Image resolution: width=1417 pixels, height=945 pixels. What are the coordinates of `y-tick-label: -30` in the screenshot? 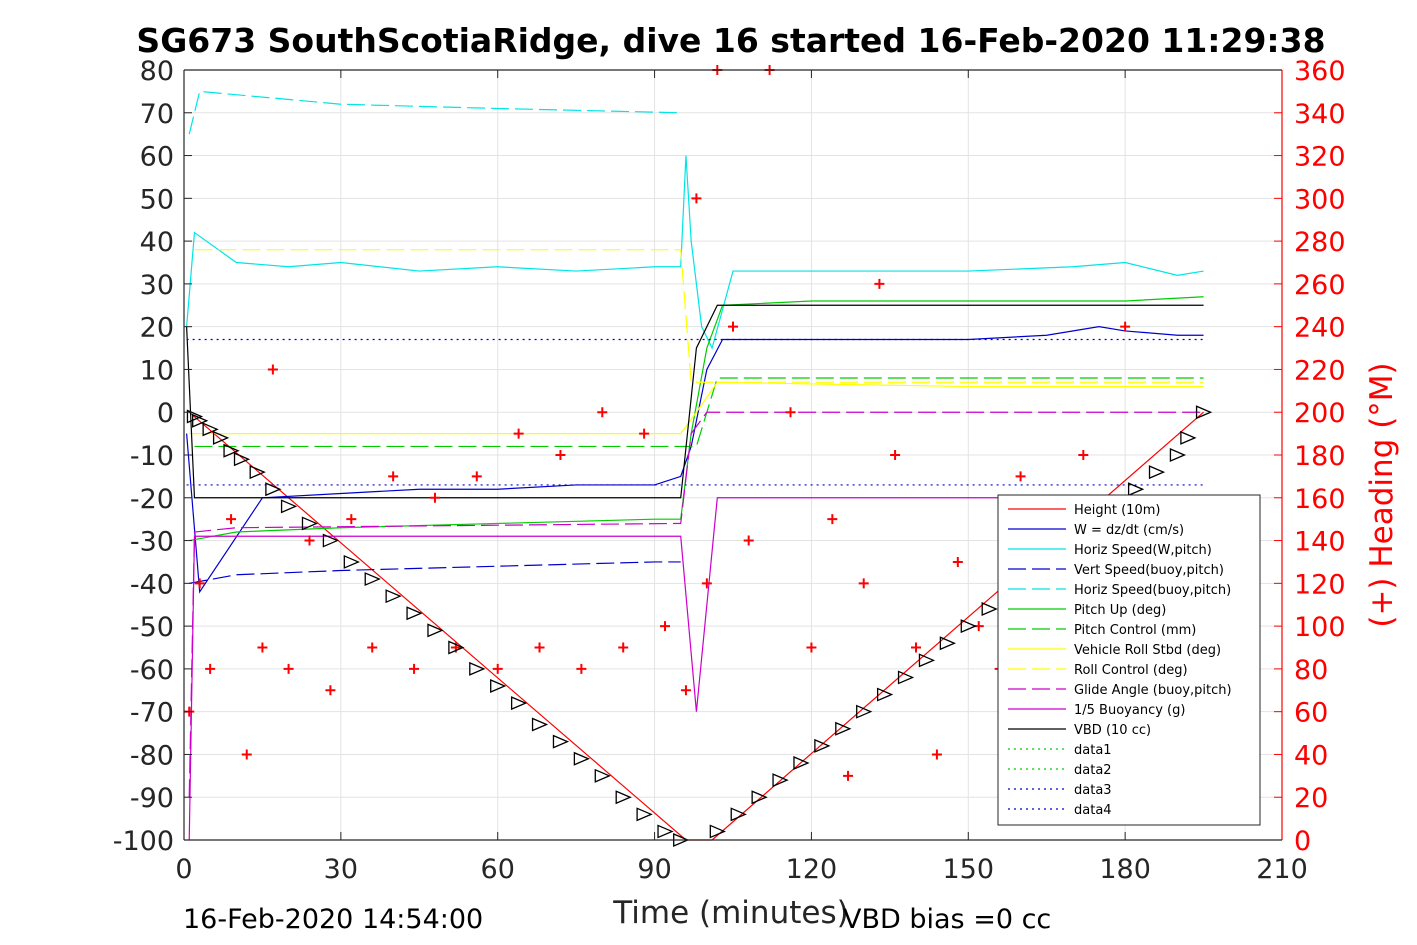 It's located at (152, 542).